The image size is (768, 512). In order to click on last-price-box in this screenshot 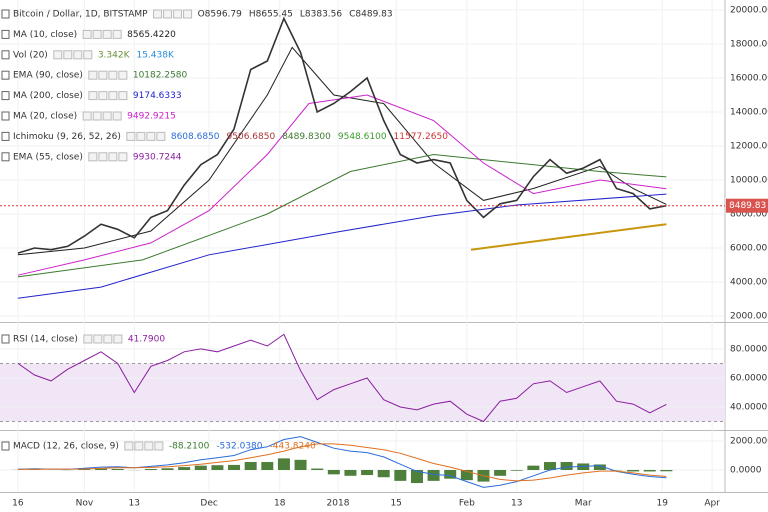, I will do `click(747, 205)`.